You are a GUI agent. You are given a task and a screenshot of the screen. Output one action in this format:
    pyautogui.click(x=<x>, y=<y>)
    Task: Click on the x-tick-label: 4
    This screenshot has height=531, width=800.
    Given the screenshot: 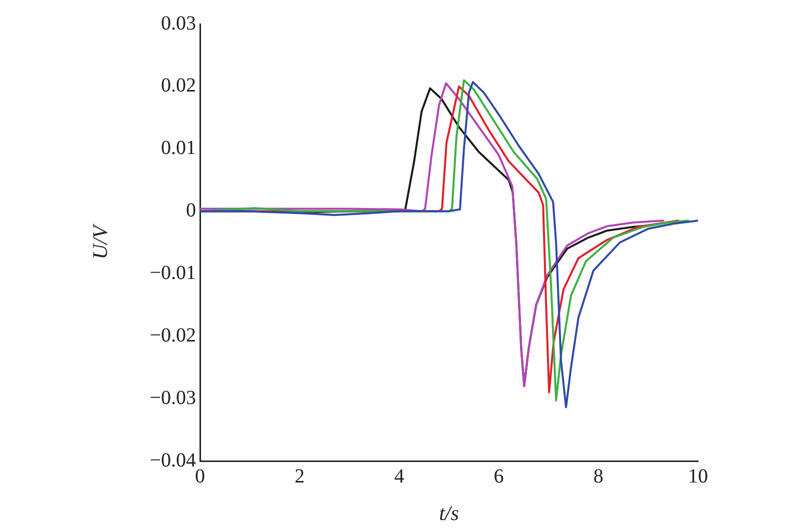 What is the action you would take?
    pyautogui.click(x=399, y=476)
    